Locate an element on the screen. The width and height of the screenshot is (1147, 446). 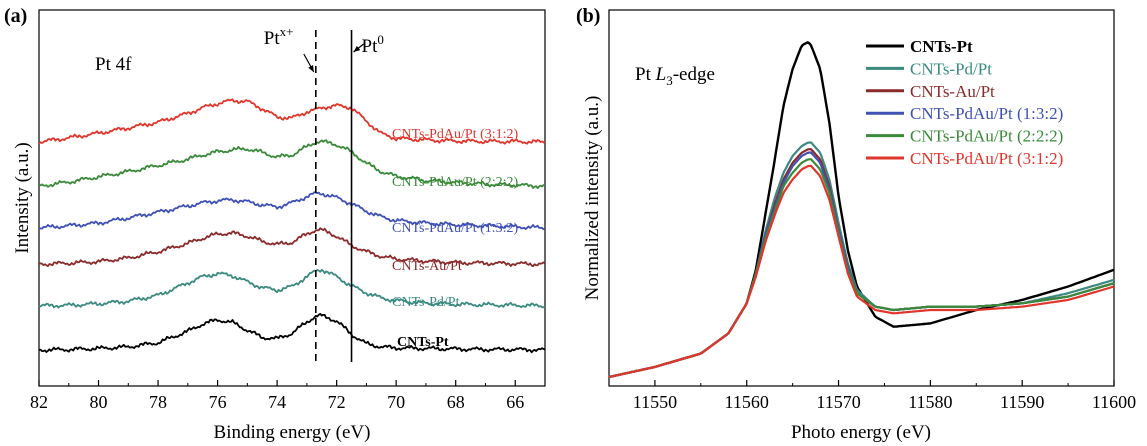
x-tick-label: 66 is located at coordinates (515, 402).